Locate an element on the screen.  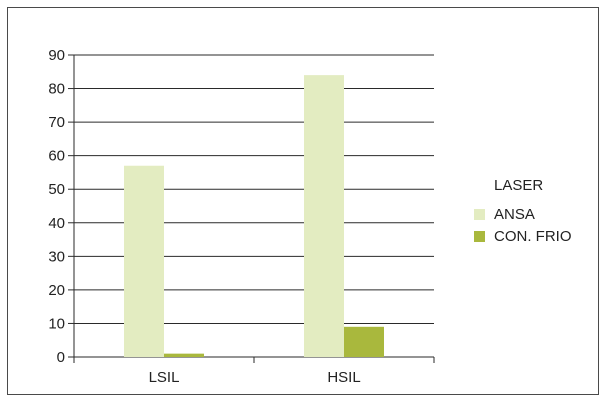
legend-item-con-frio: CON. FRIO is located at coordinates (523, 236).